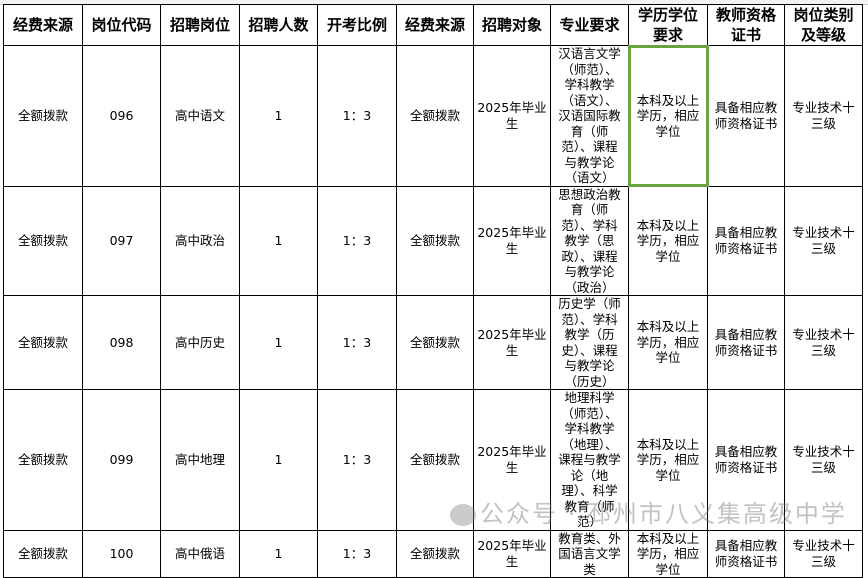 The height and width of the screenshot is (578, 868). Describe the element at coordinates (278, 25) in the screenshot. I see `header-cell: 招聘人数` at that location.